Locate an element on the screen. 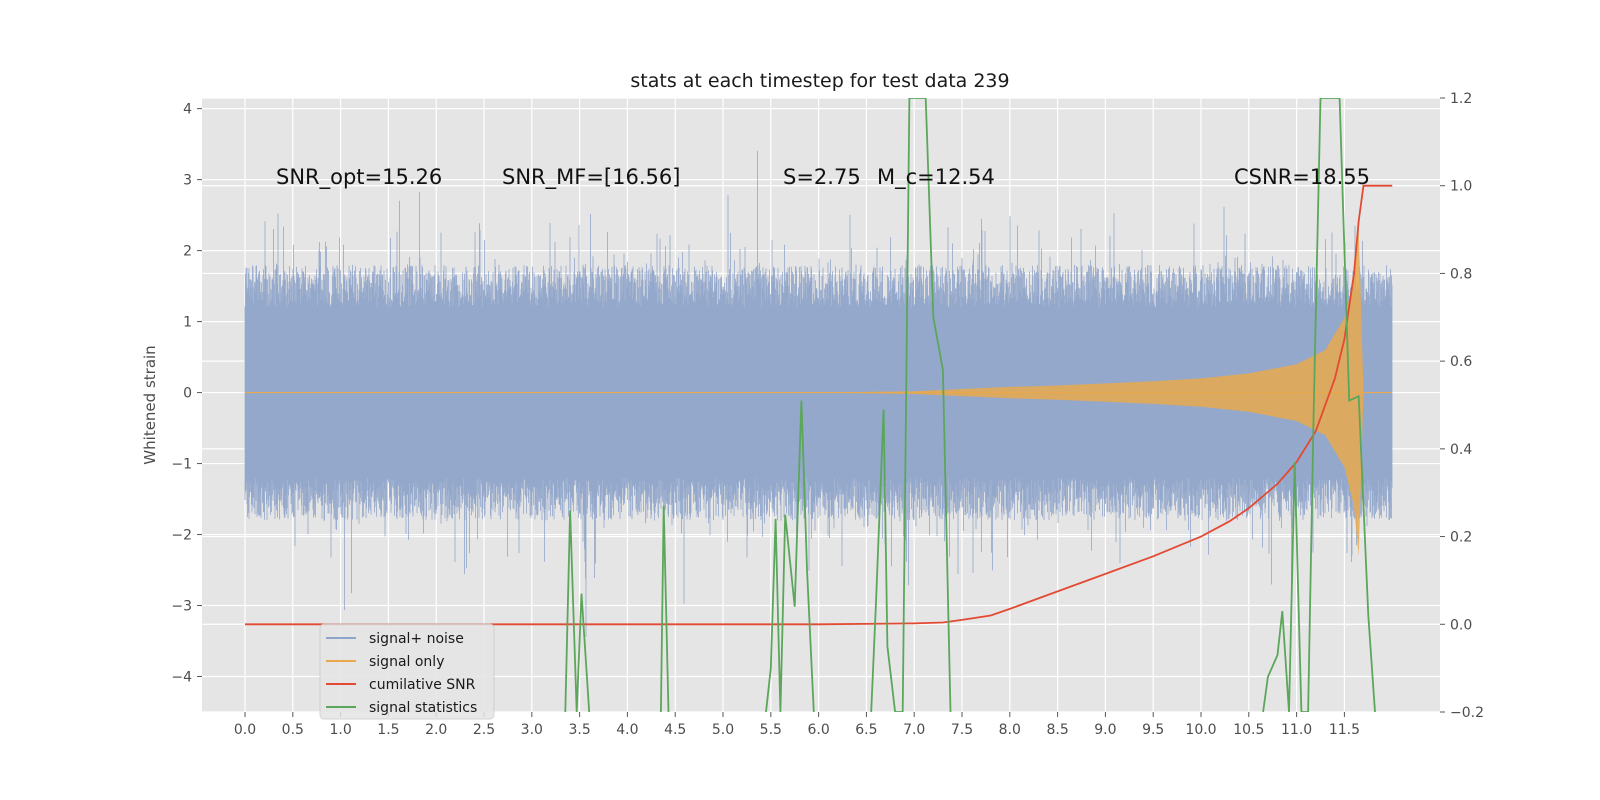 Image resolution: width=1600 pixels, height=800 pixels. chart-title: stats at each timestep for test data 239 is located at coordinates (819, 81).